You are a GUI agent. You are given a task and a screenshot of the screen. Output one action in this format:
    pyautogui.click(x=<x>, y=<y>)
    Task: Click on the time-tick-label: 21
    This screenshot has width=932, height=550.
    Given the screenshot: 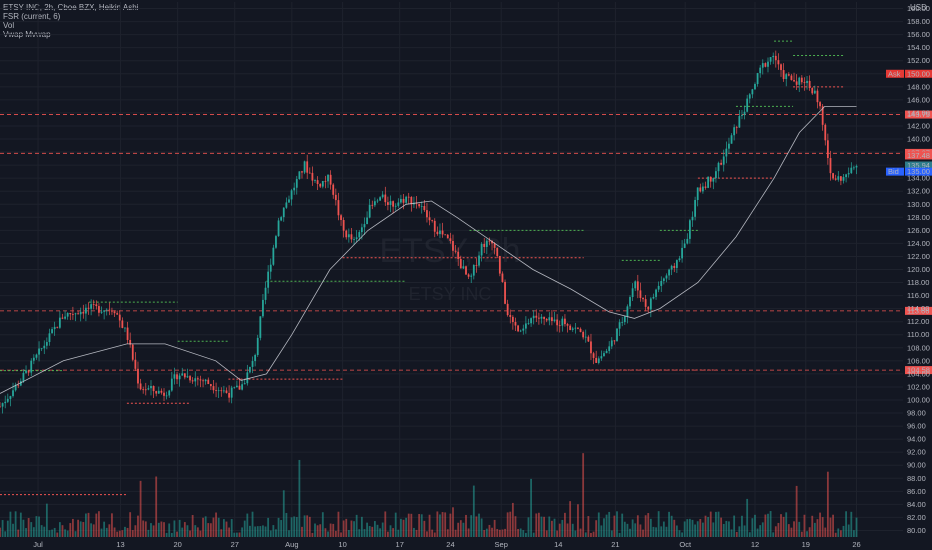 What is the action you would take?
    pyautogui.click(x=615, y=544)
    